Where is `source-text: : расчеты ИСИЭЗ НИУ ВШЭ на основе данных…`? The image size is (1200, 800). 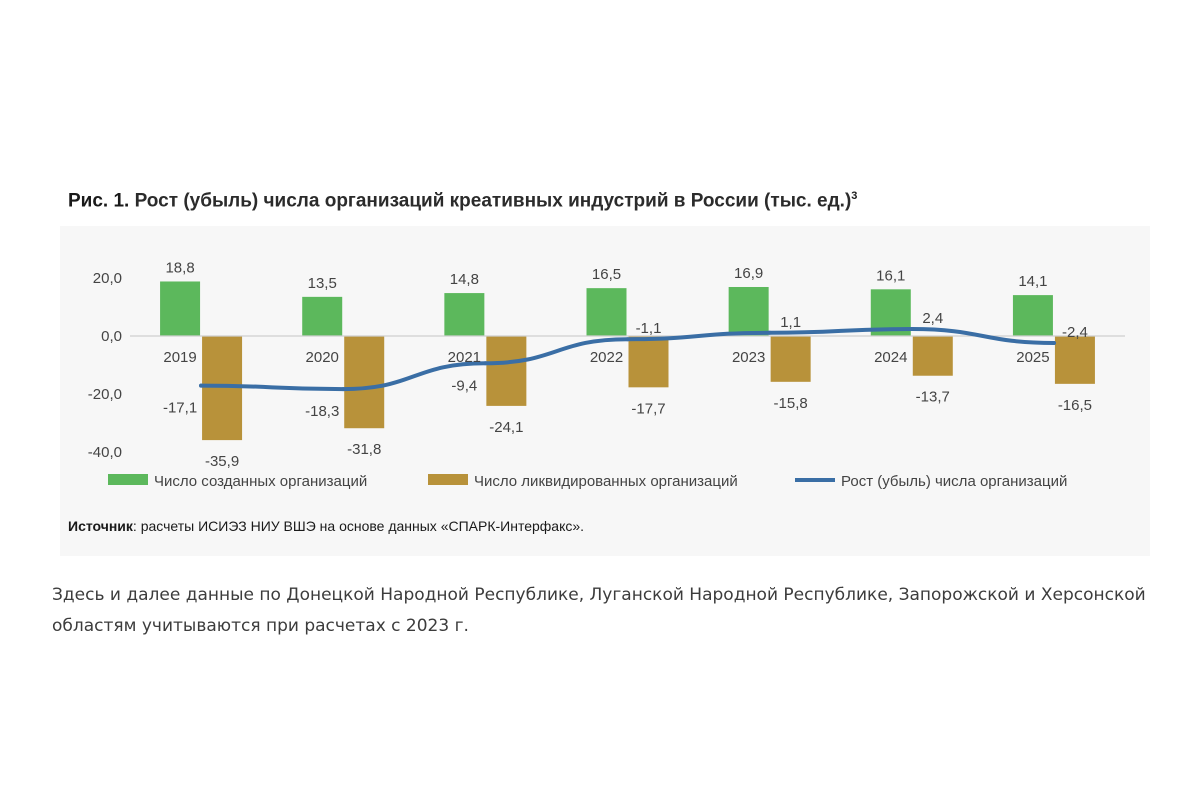
source-text: : расчеты ИСИЭЗ НИУ ВШЭ на основе данных… is located at coordinates (358, 526).